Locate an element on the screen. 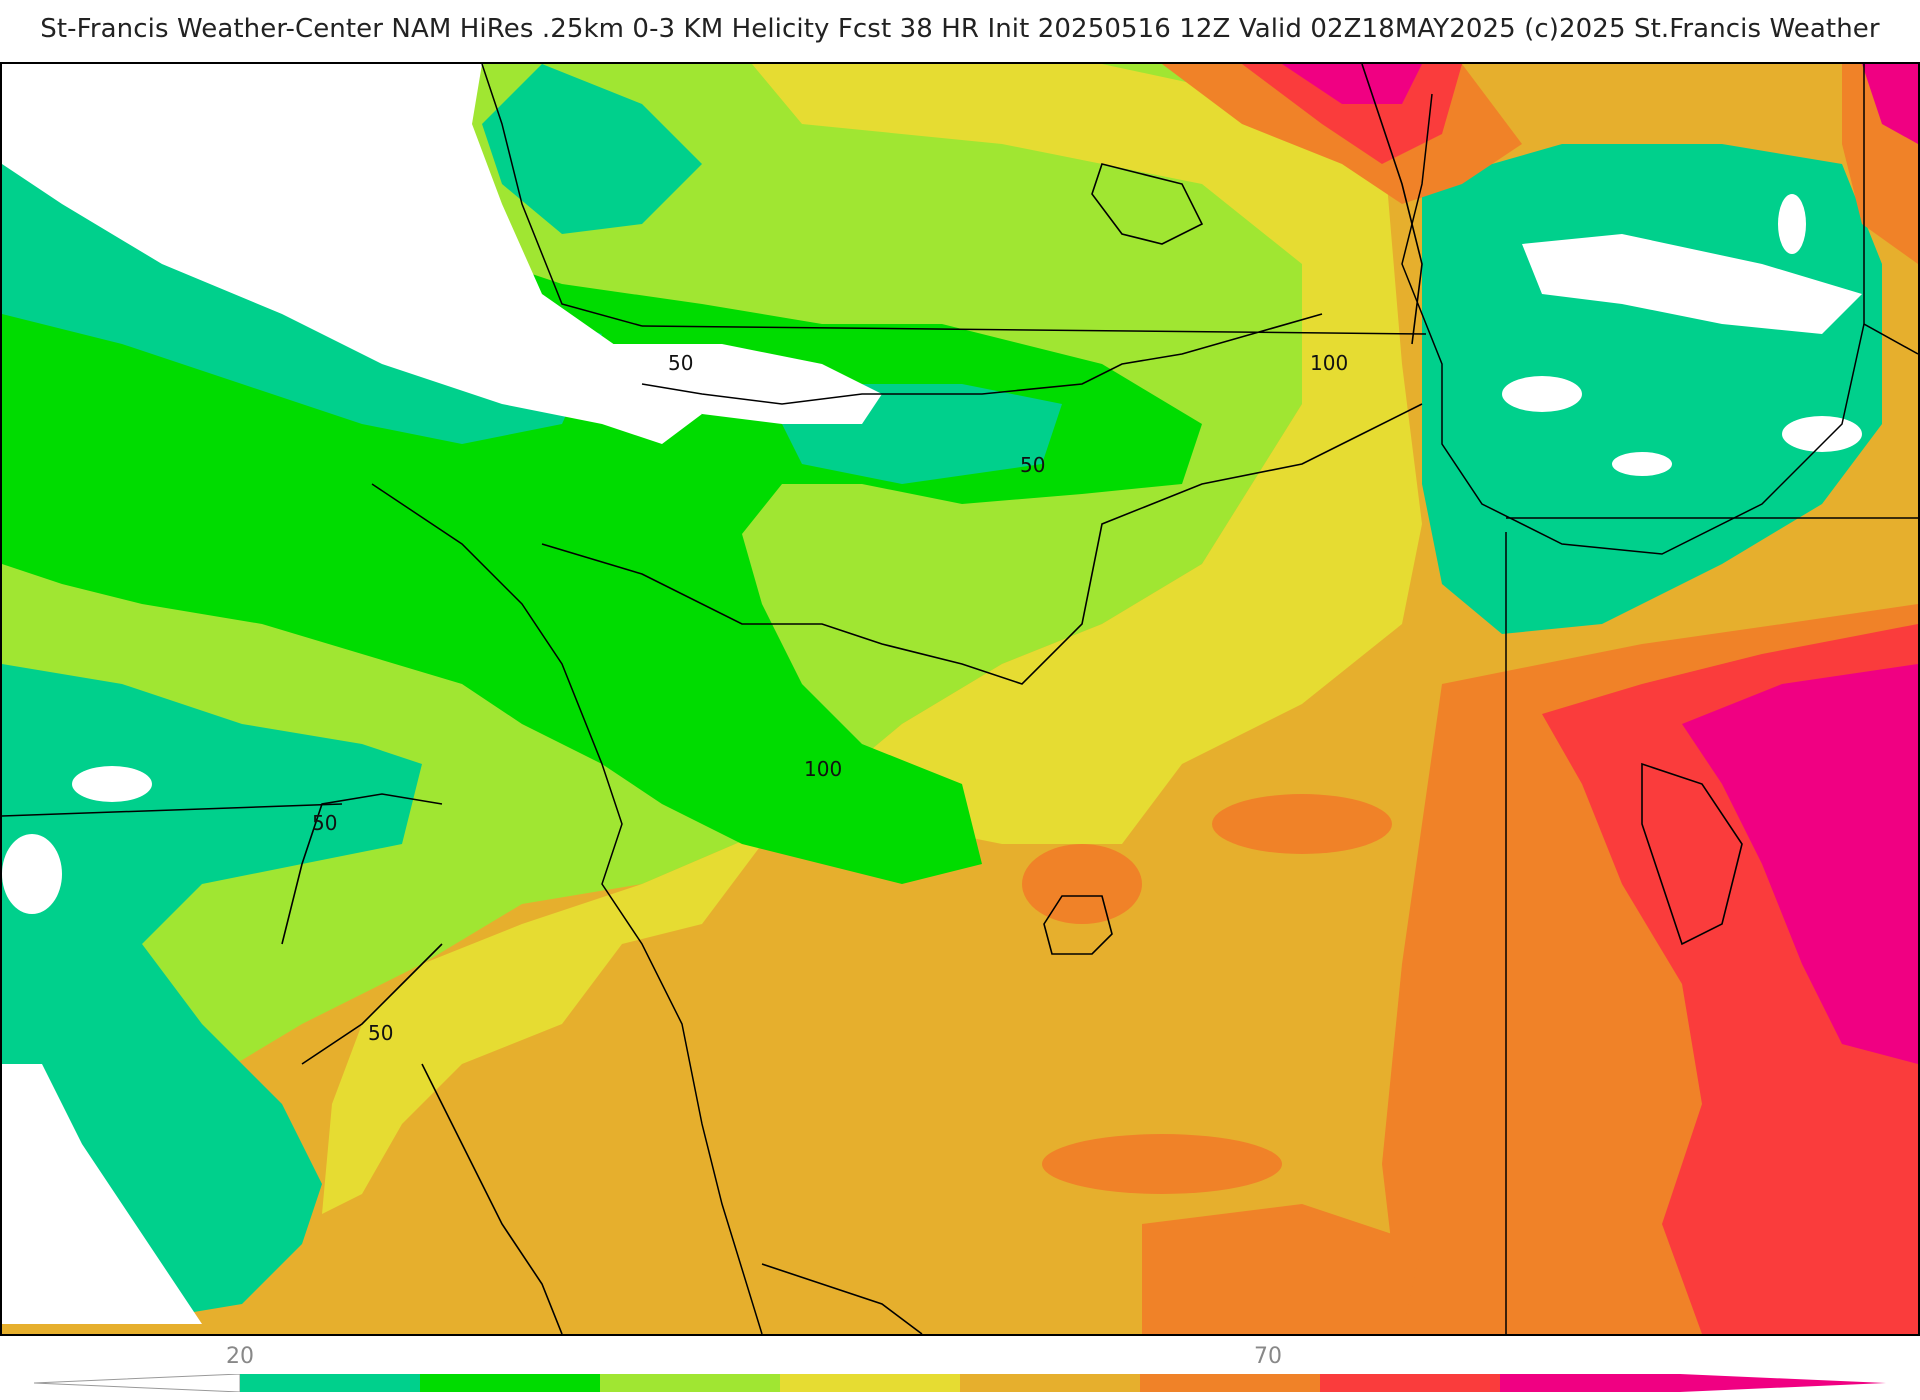 This screenshot has width=1920, height=1400. contour-line-50-south is located at coordinates (372, 1004).